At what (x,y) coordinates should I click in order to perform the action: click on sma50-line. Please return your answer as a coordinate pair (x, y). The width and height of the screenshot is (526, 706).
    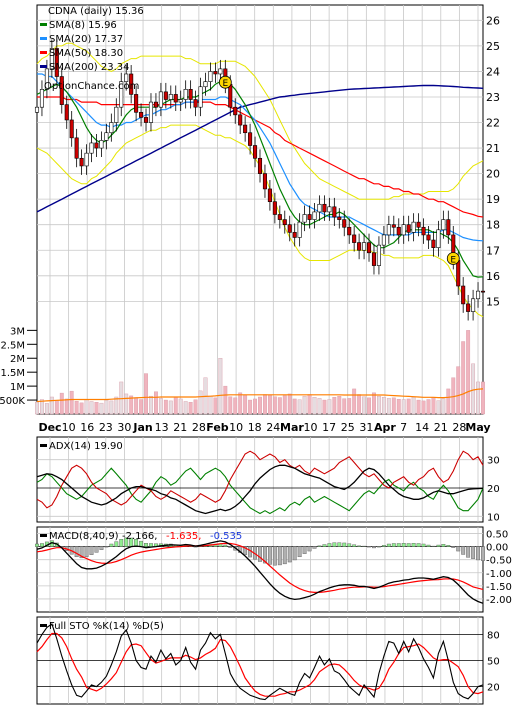
    Looking at the image, I should click on (260, 157).